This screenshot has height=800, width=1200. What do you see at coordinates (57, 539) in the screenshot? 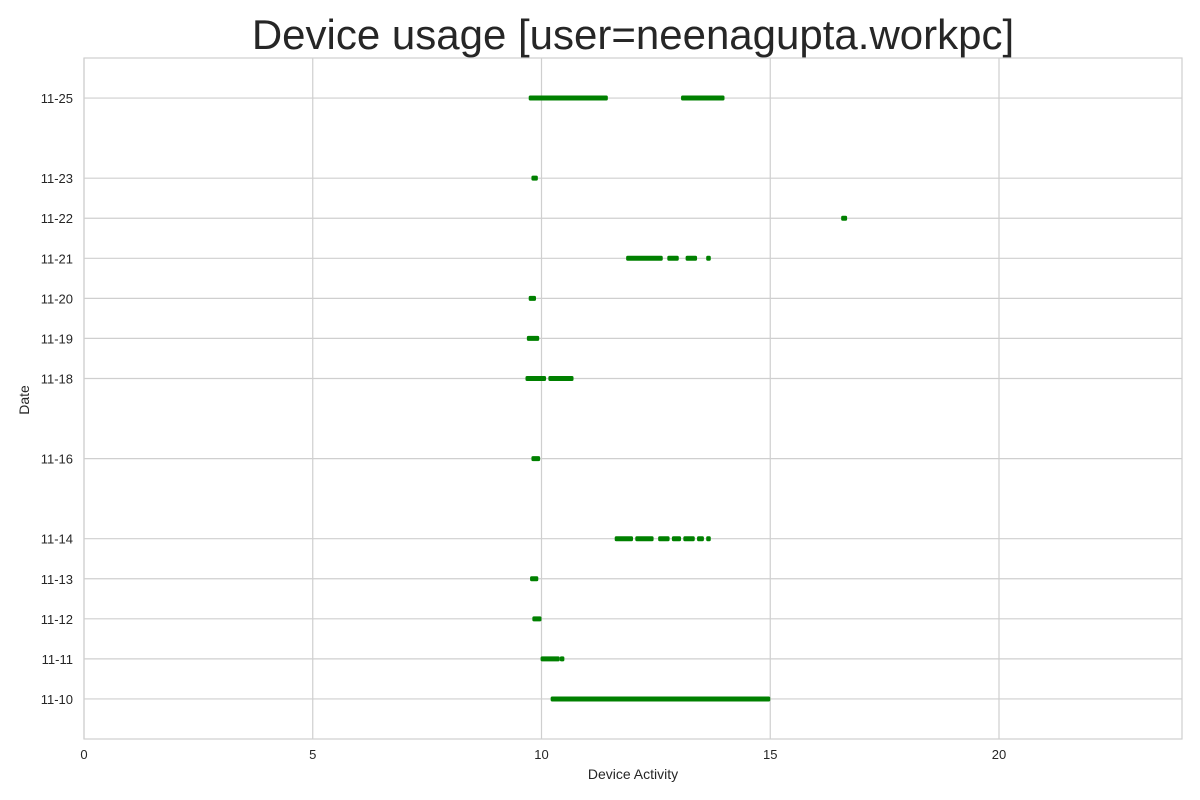
I see `y-tick-label: 11-14` at bounding box center [57, 539].